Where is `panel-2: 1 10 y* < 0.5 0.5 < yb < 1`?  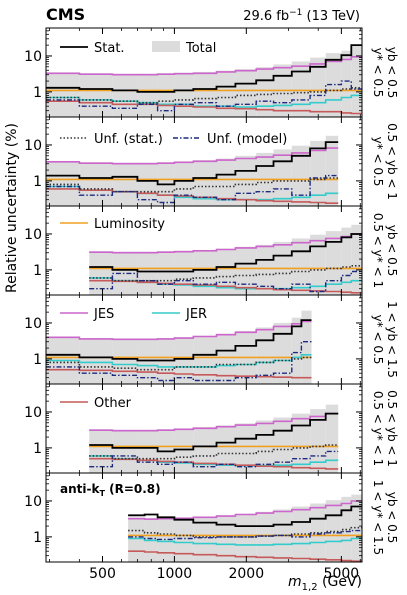
panel-2: 1 10 y* < 0.5 0.5 < yb < 1 is located at coordinates (211, 161).